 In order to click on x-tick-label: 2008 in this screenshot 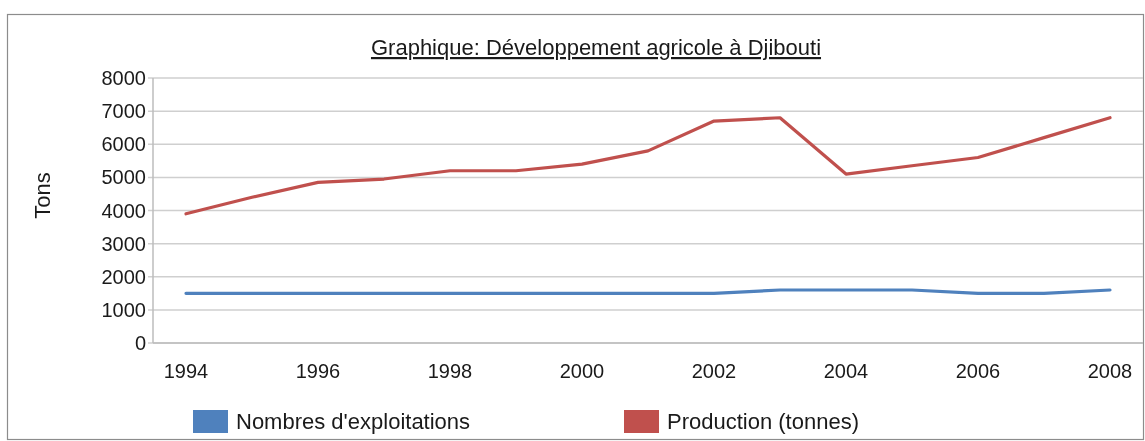, I will do `click(1110, 371)`.